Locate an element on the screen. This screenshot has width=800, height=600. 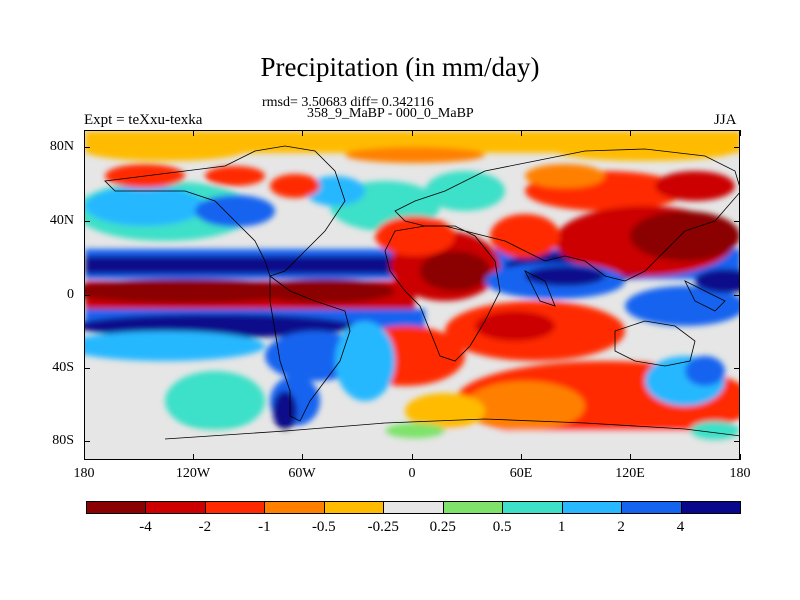
experiment-label: Expt = teXxu-texka is located at coordinates (143, 120).